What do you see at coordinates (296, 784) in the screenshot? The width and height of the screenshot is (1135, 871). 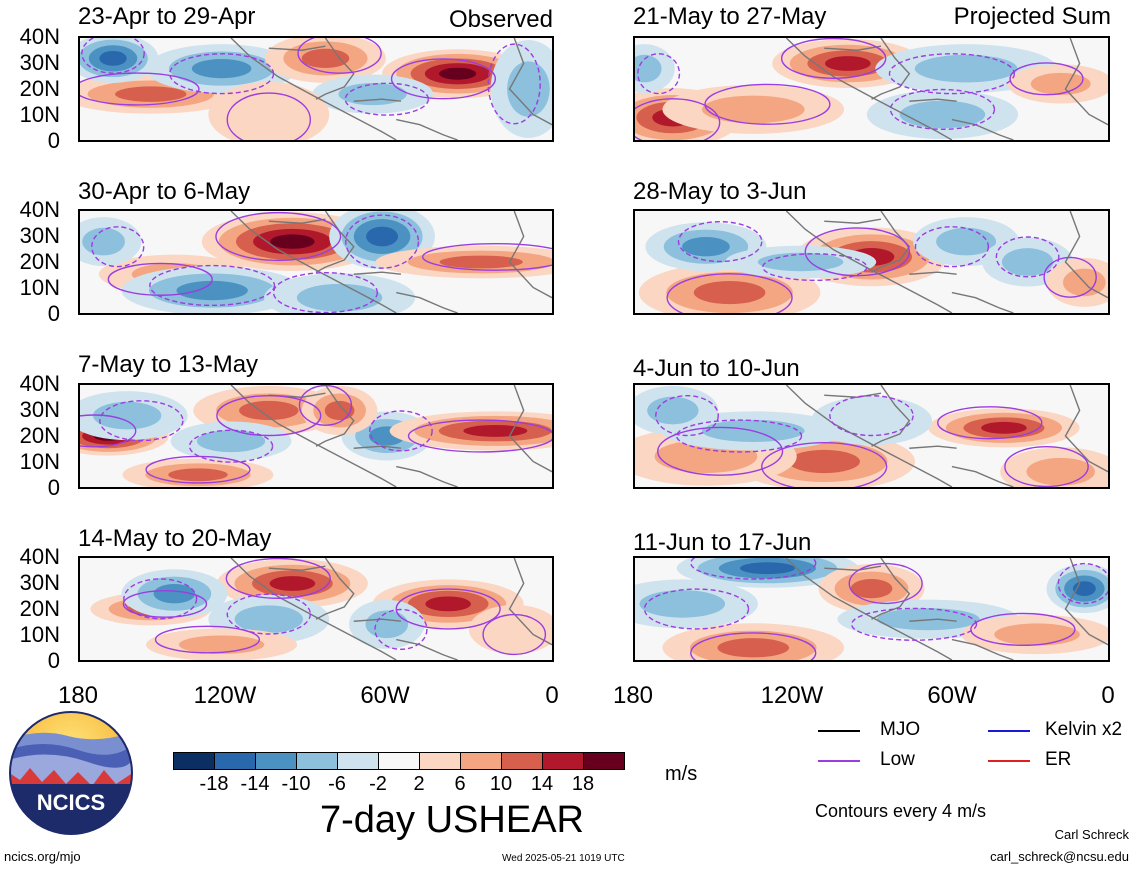 I see `colorbar-tick-label: -10` at bounding box center [296, 784].